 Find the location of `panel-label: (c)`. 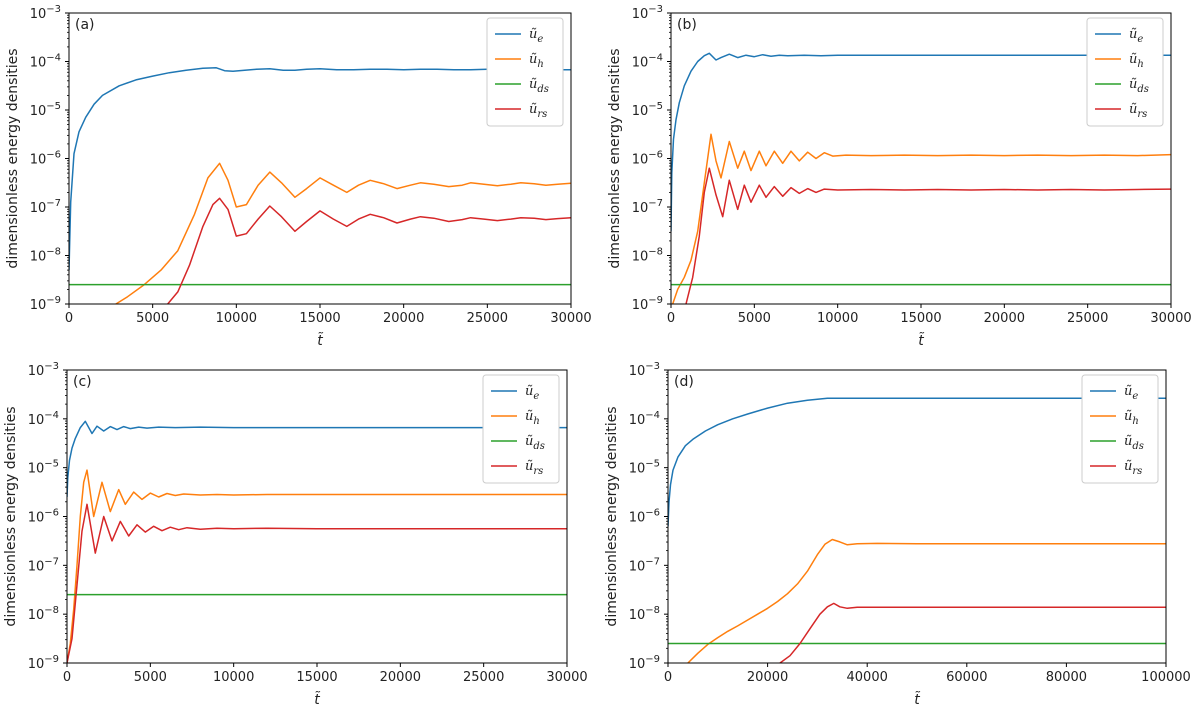

panel-label: (c) is located at coordinates (82, 382).